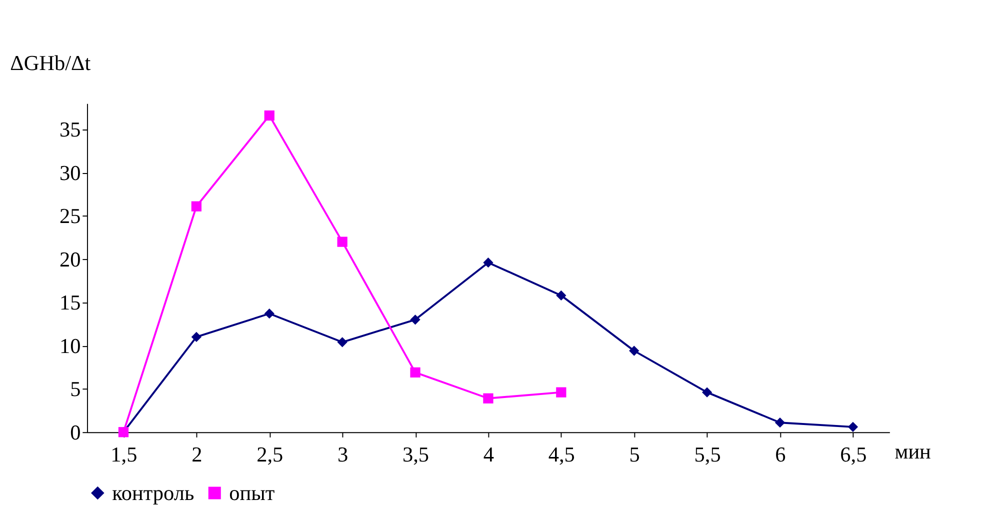 The height and width of the screenshot is (513, 989). I want to click on x-tick-label: 1,5, so click(124, 454).